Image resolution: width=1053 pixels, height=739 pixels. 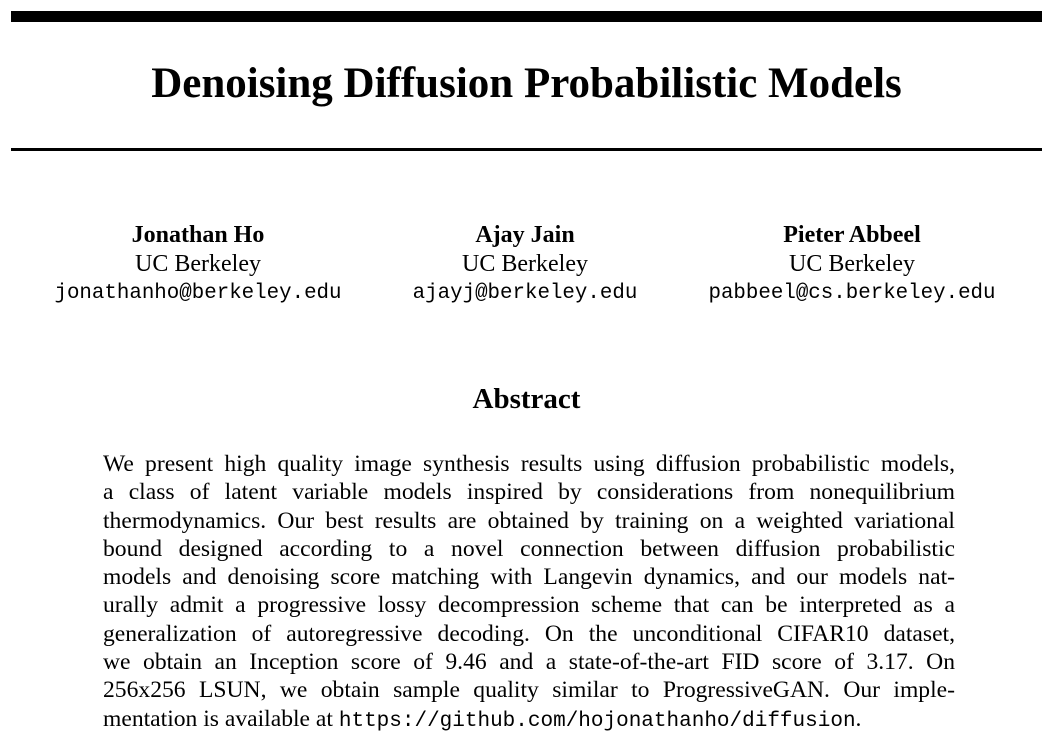 What do you see at coordinates (525, 235) in the screenshot?
I see `author-name: Ajay Jain` at bounding box center [525, 235].